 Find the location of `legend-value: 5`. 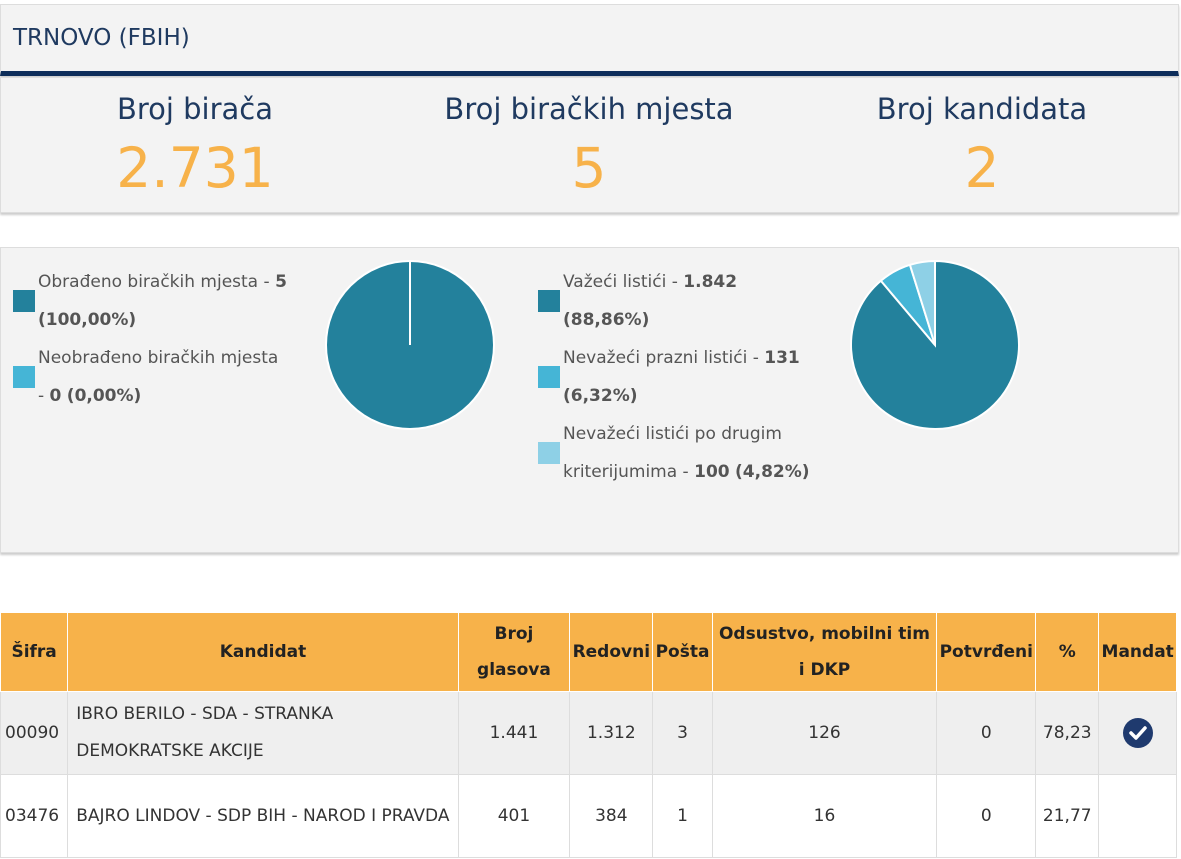

legend-value: 5 is located at coordinates (281, 282).